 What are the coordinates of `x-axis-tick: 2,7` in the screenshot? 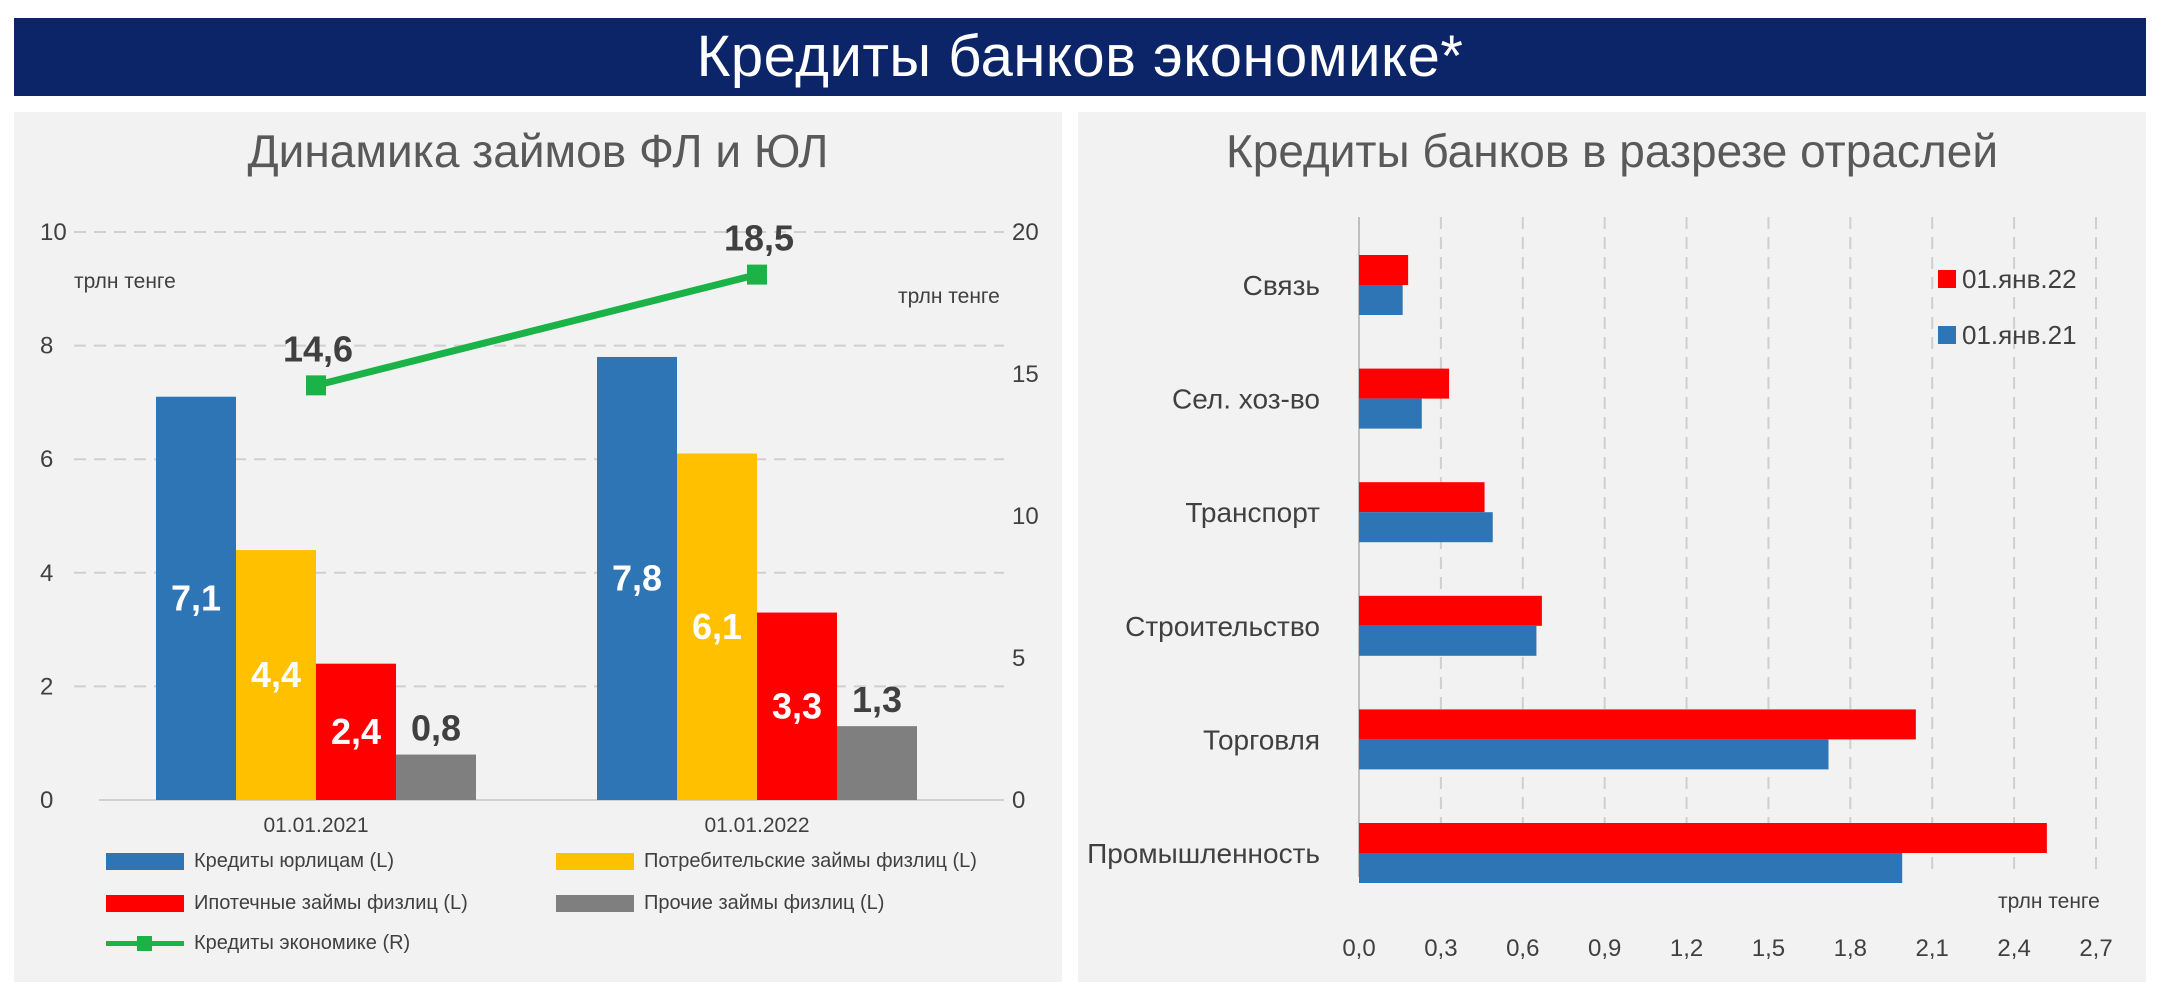 It's located at (2095, 948).